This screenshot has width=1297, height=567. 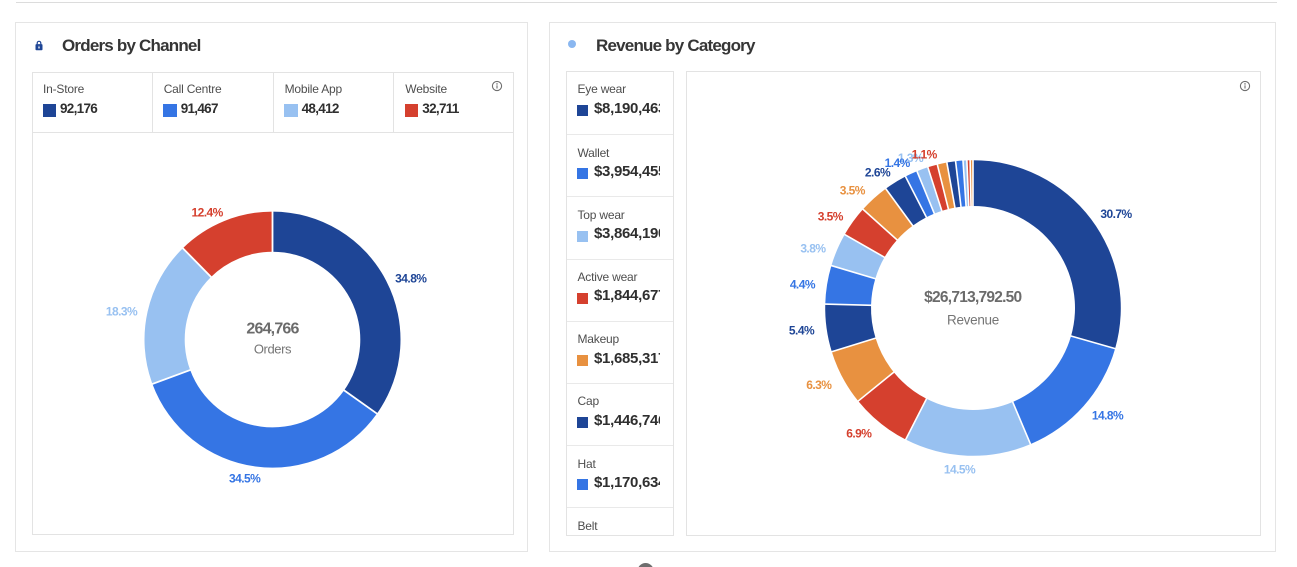 I want to click on svg-text: 30.7%, so click(x=1116, y=214).